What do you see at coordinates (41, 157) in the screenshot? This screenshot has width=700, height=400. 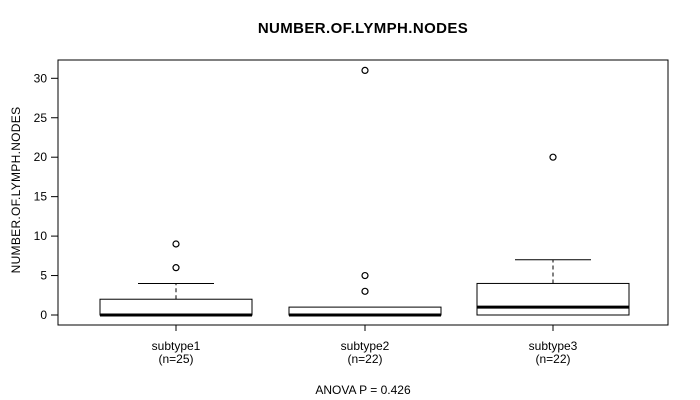 I see `y-axis-tick-label: 20` at bounding box center [41, 157].